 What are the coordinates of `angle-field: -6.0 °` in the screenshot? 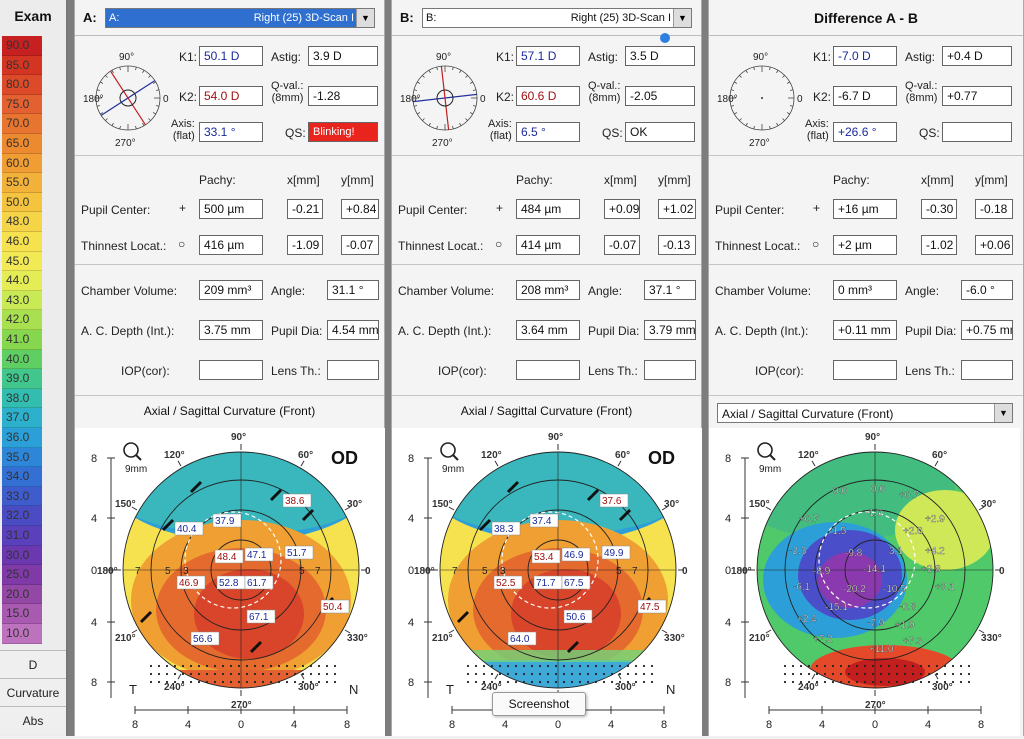 It's located at (987, 290).